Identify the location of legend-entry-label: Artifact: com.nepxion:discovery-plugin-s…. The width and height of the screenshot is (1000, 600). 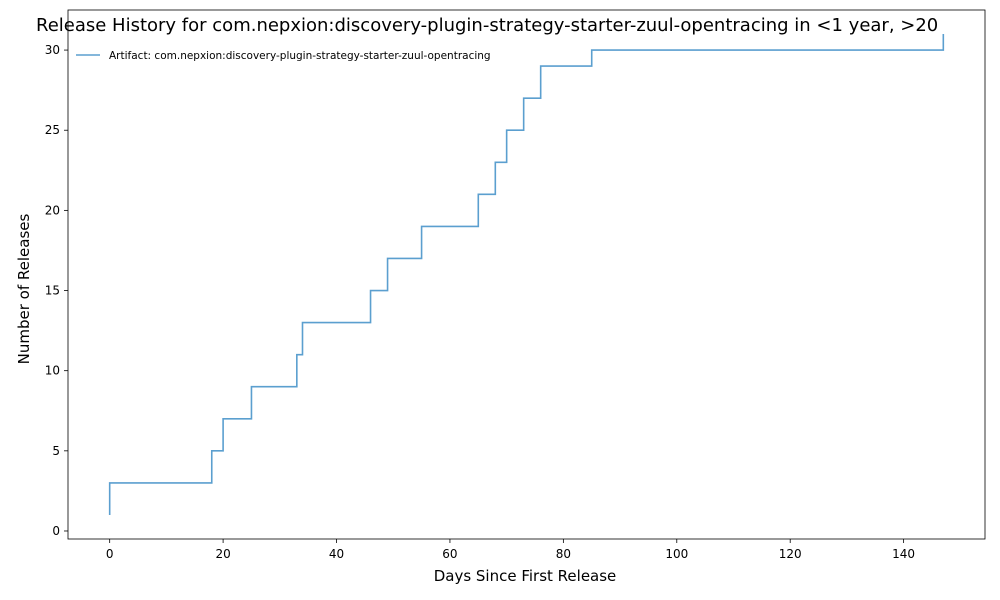
(300, 56).